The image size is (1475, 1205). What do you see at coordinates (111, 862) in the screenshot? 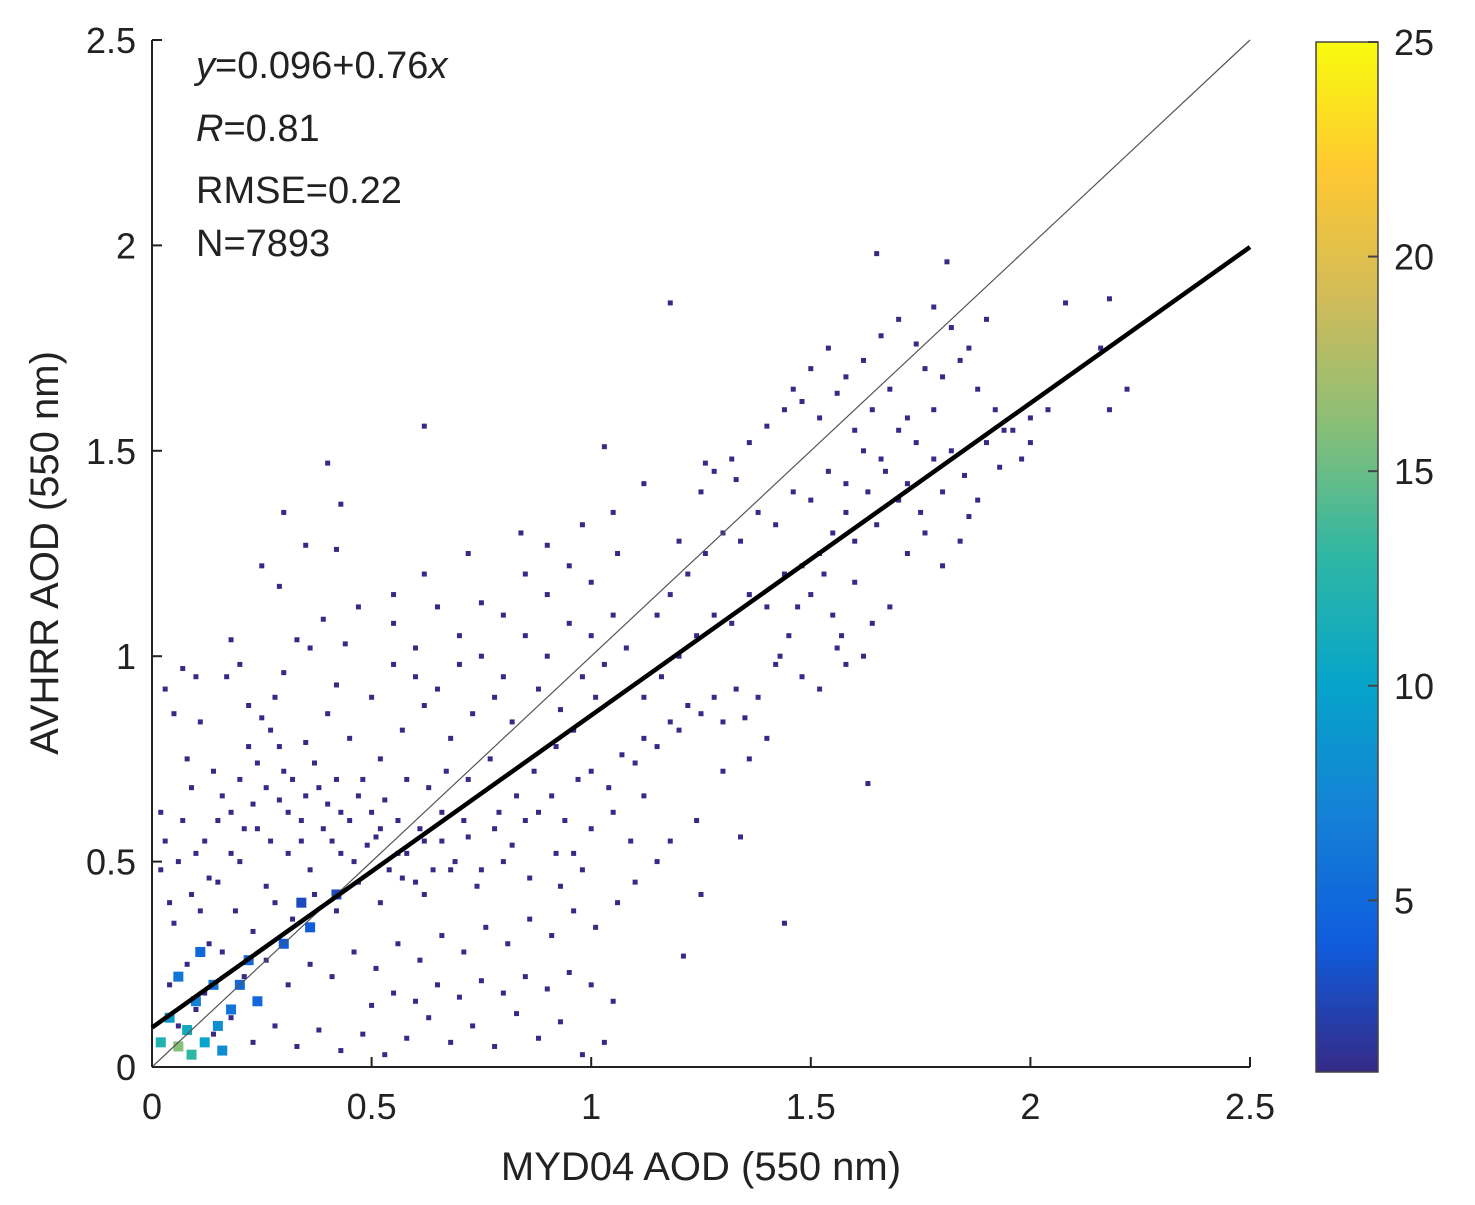
I see `y-tick-label: 0.5` at bounding box center [111, 862].